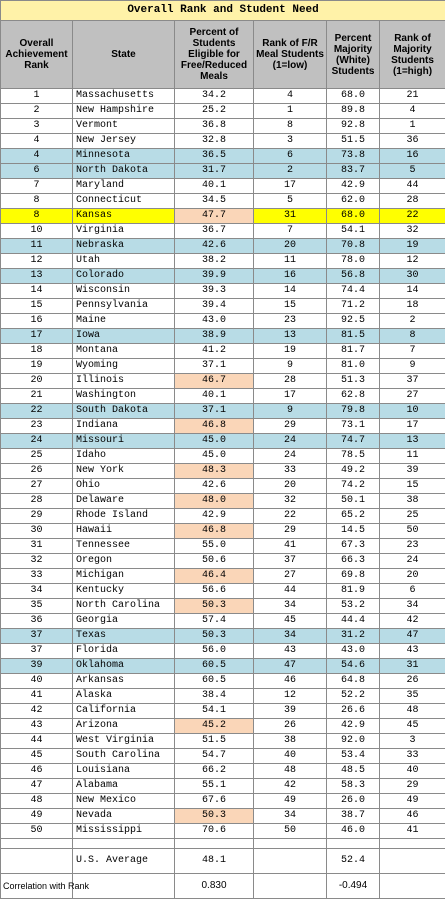 This screenshot has width=445, height=899. I want to click on cell-rank-free: 22, so click(290, 516).